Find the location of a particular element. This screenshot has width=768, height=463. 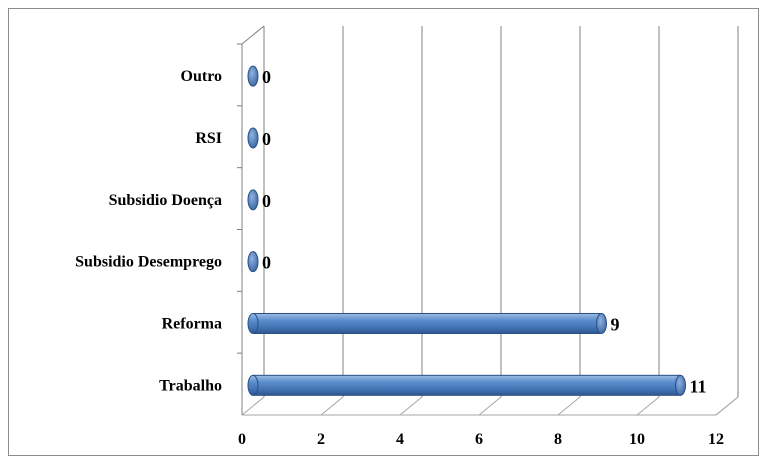

floor-right-edge is located at coordinates (727, 406).